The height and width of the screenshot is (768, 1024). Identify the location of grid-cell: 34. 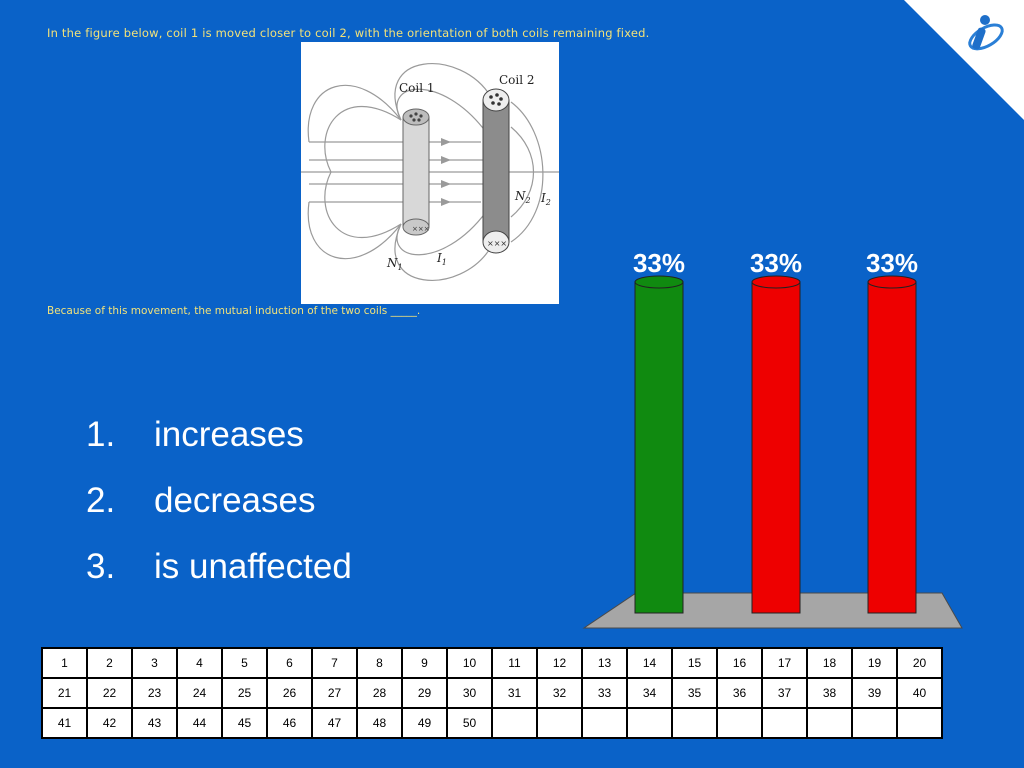
(649, 693).